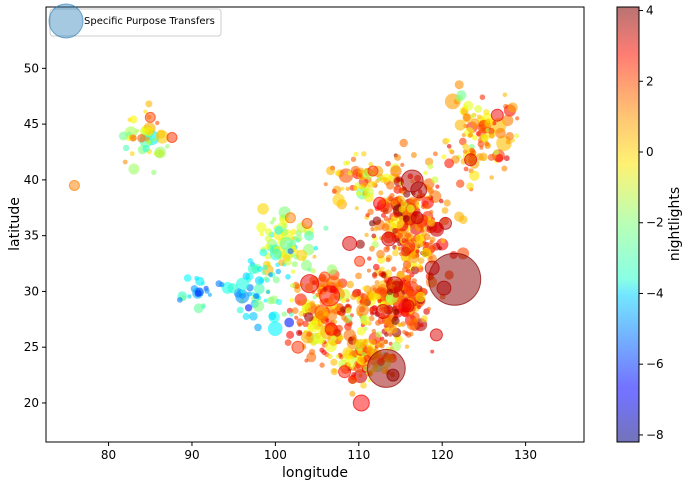 This screenshot has height=487, width=688. Describe the element at coordinates (525, 455) in the screenshot. I see `x-tick-label: 130` at that location.